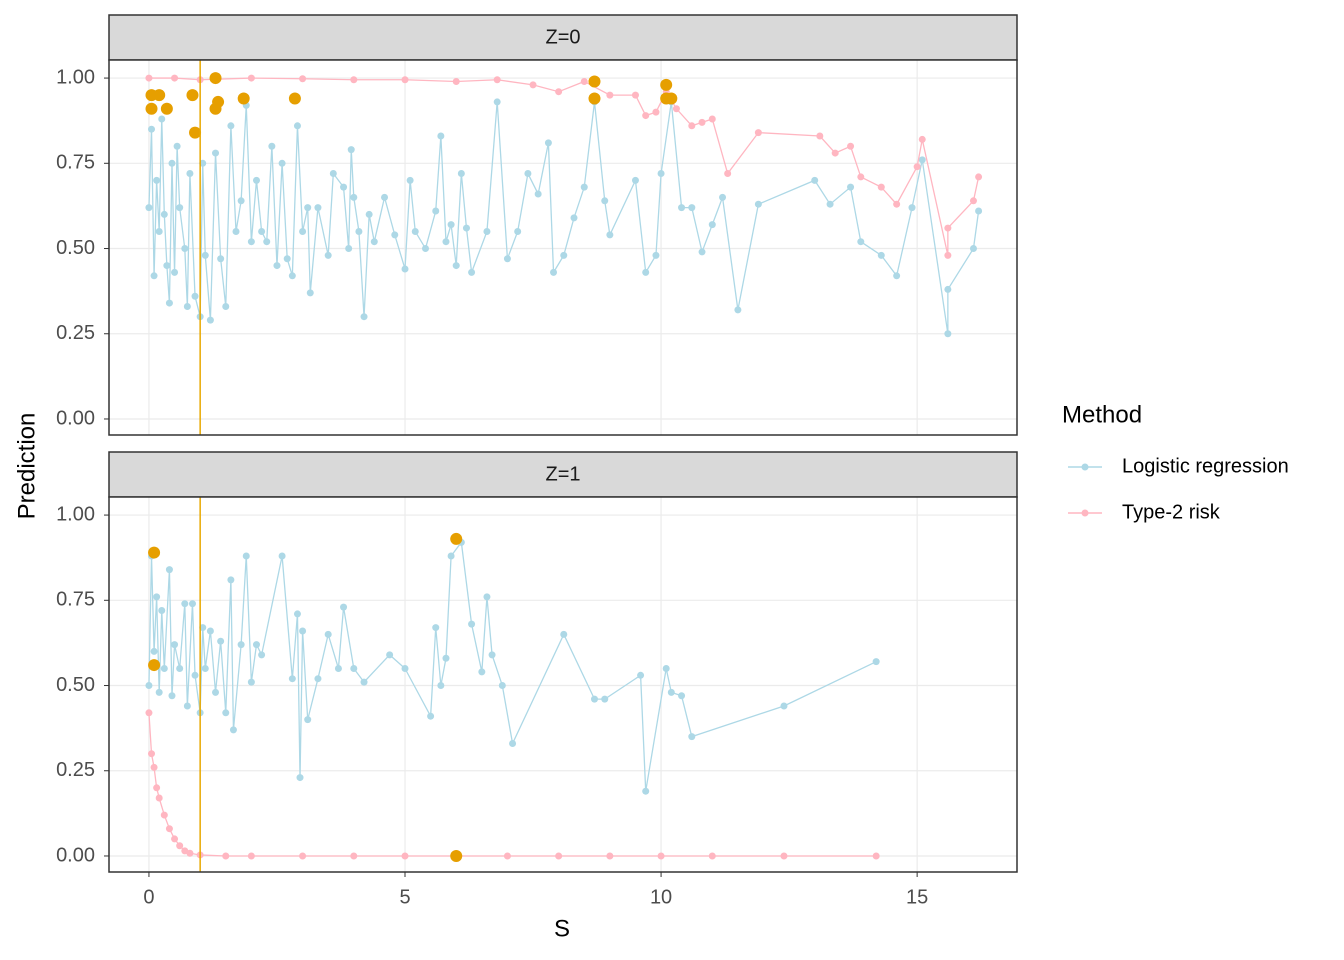  What do you see at coordinates (1171, 512) in the screenshot?
I see `legend-label: Type-2 risk` at bounding box center [1171, 512].